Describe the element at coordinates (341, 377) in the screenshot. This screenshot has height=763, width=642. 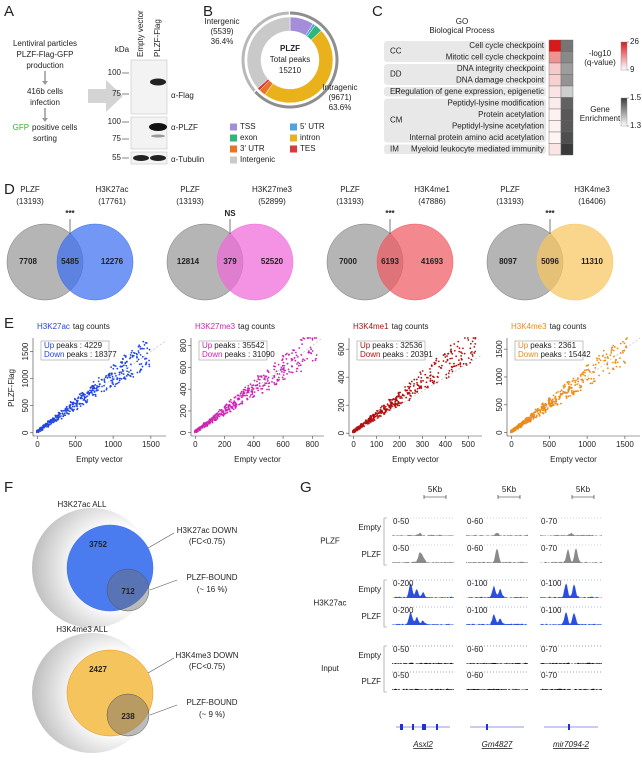
I see `y-tick-label: 400` at that location.